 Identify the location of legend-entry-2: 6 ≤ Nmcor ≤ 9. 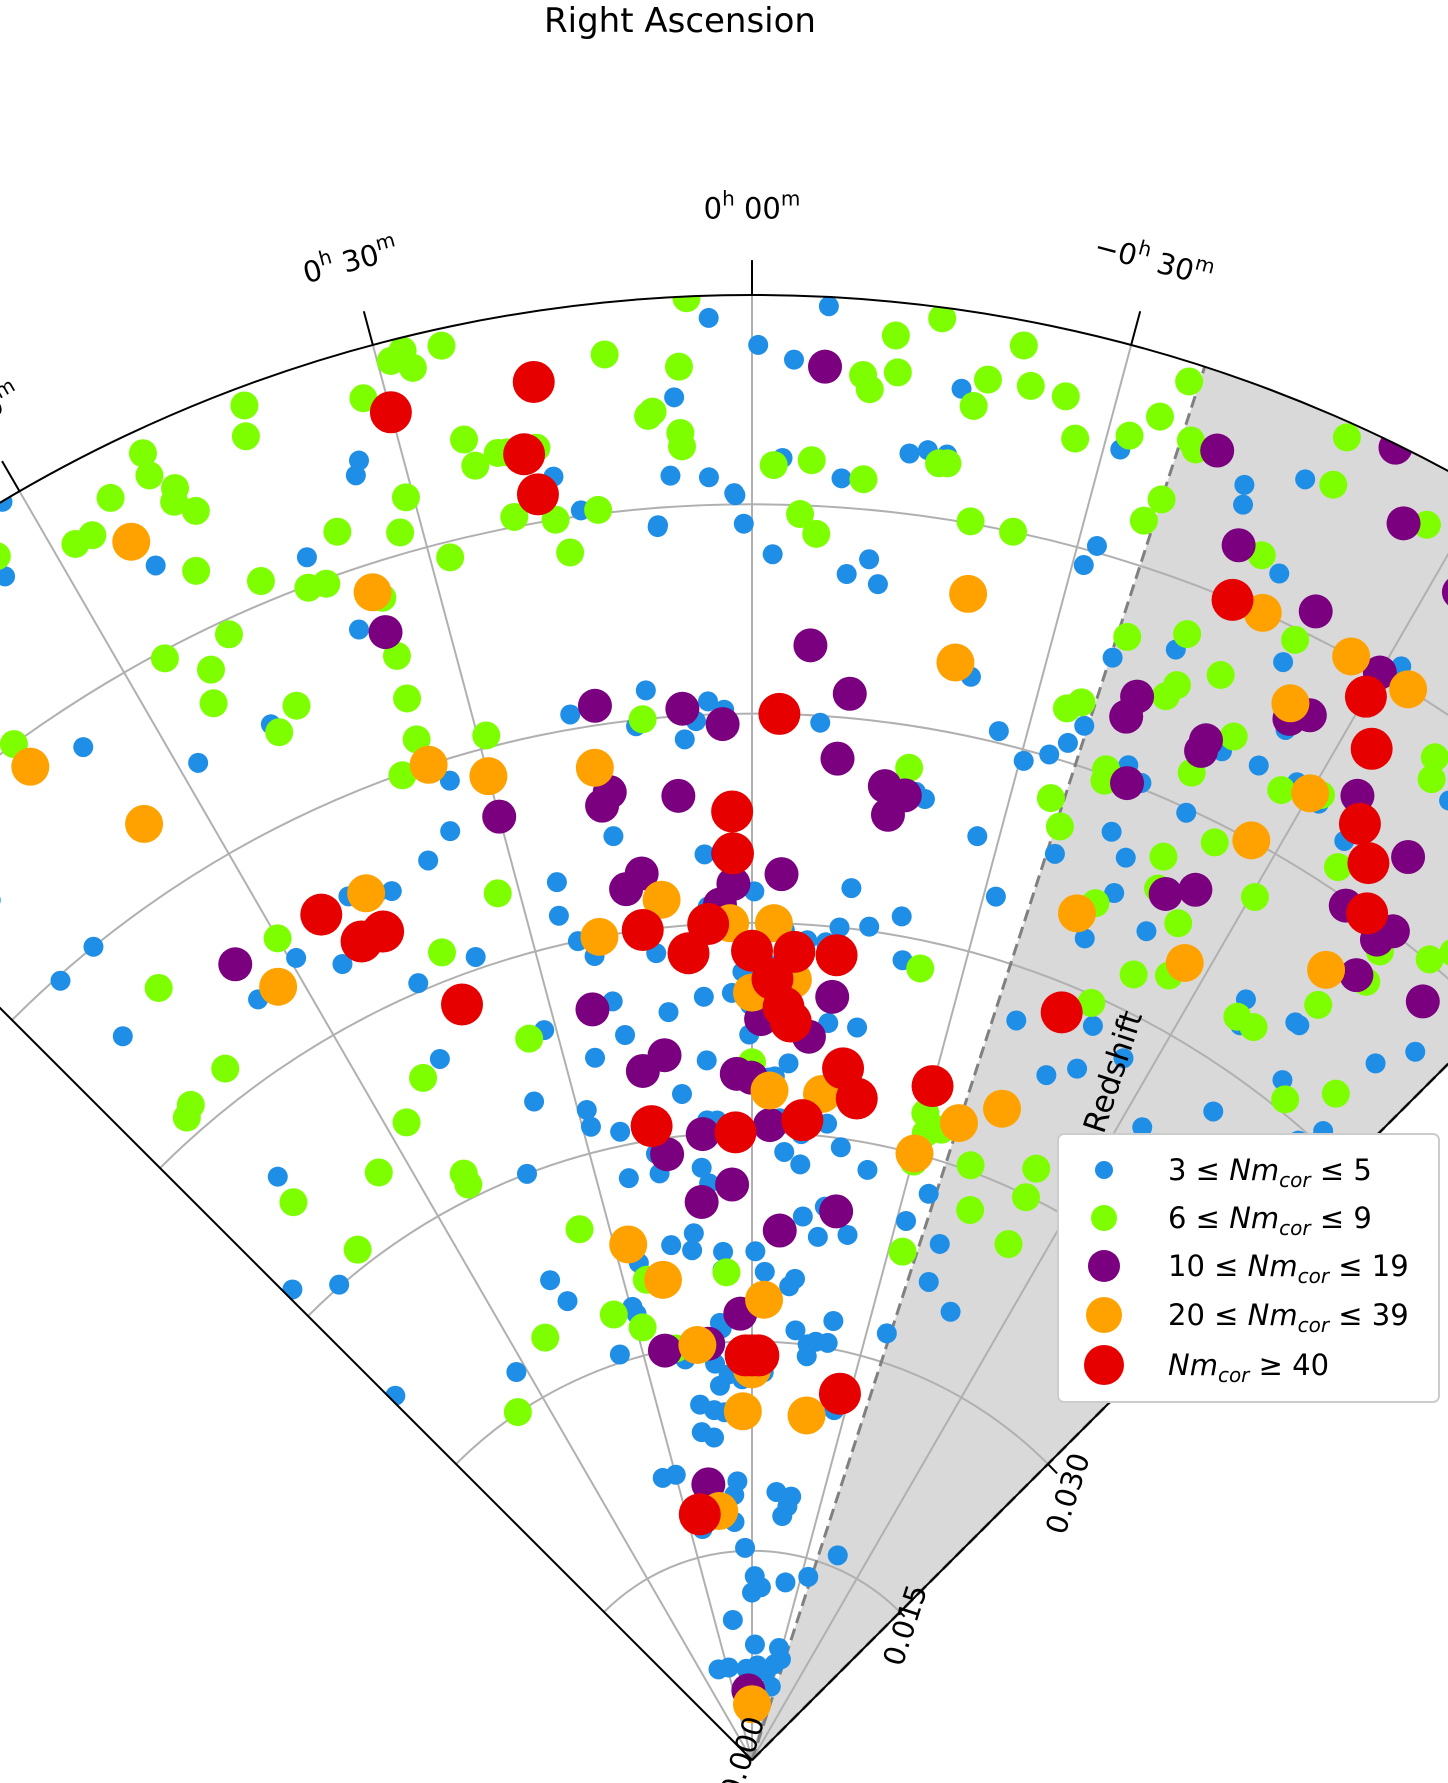
(1231, 1220).